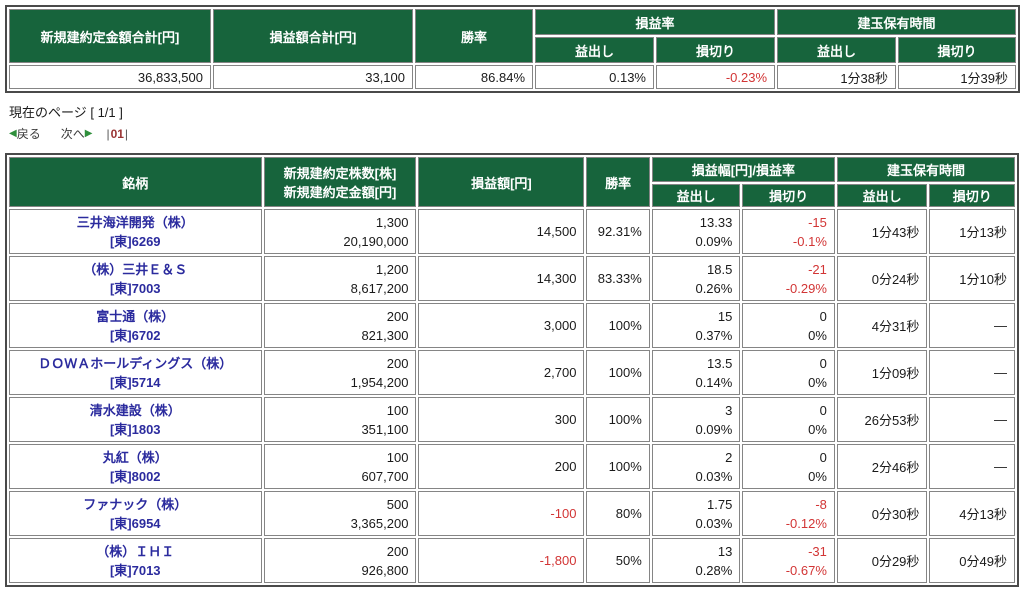 This screenshot has height=600, width=1024. Describe the element at coordinates (474, 77) in the screenshot. I see `summary-win-rate: 86.84%` at that location.